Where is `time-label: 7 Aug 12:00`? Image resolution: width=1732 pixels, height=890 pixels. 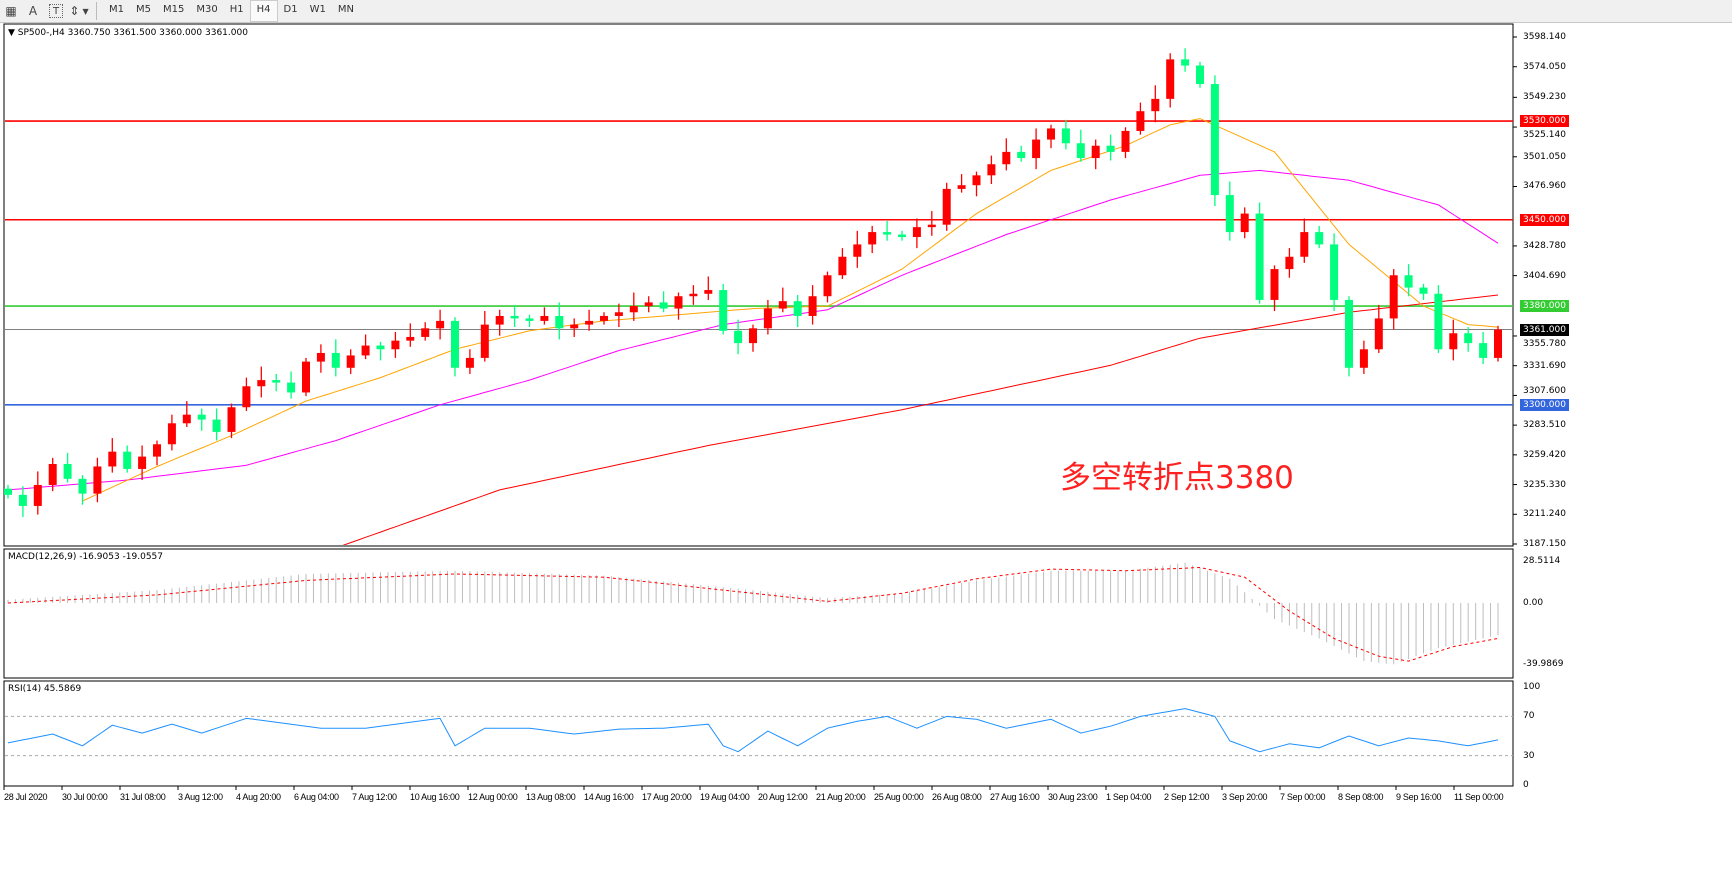 time-label: 7 Aug 12:00 is located at coordinates (374, 797).